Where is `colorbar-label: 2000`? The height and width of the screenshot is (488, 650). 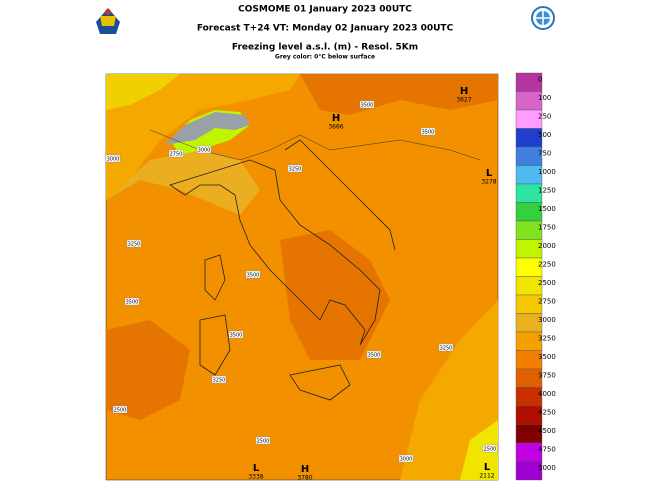 colorbar-label: 2000 is located at coordinates (547, 246).